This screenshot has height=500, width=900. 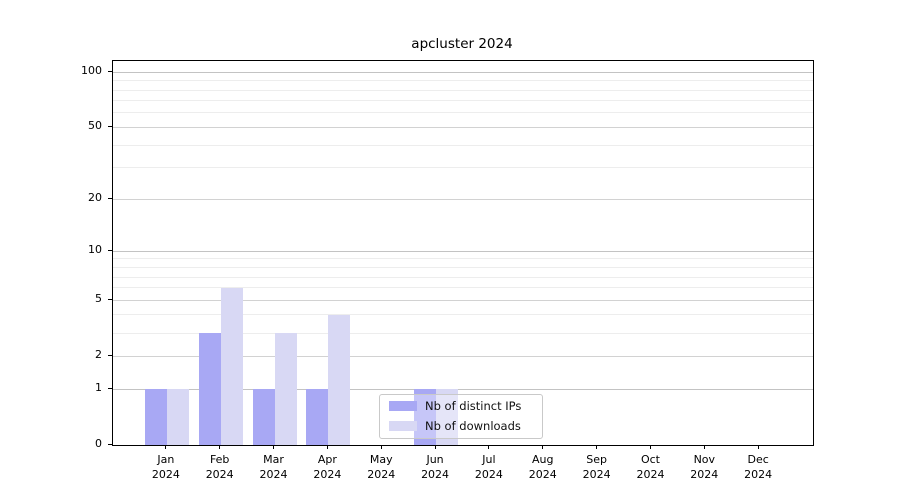 What do you see at coordinates (98, 355) in the screenshot?
I see `y-tick-label: 2` at bounding box center [98, 355].